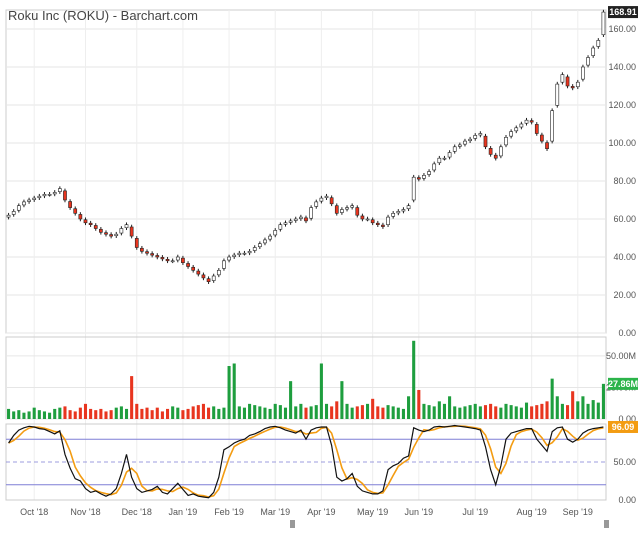 This screenshot has width=640, height=536. What do you see at coordinates (275, 512) in the screenshot?
I see `x-tick-label: Mar '19` at bounding box center [275, 512].